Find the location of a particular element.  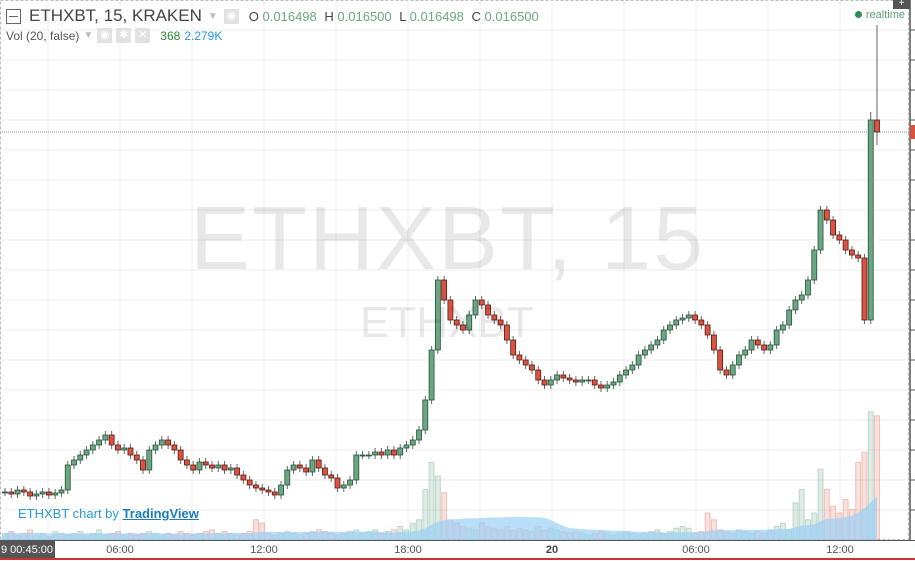

watermark-symbol: ETHXBT, 15 is located at coordinates (448, 239).